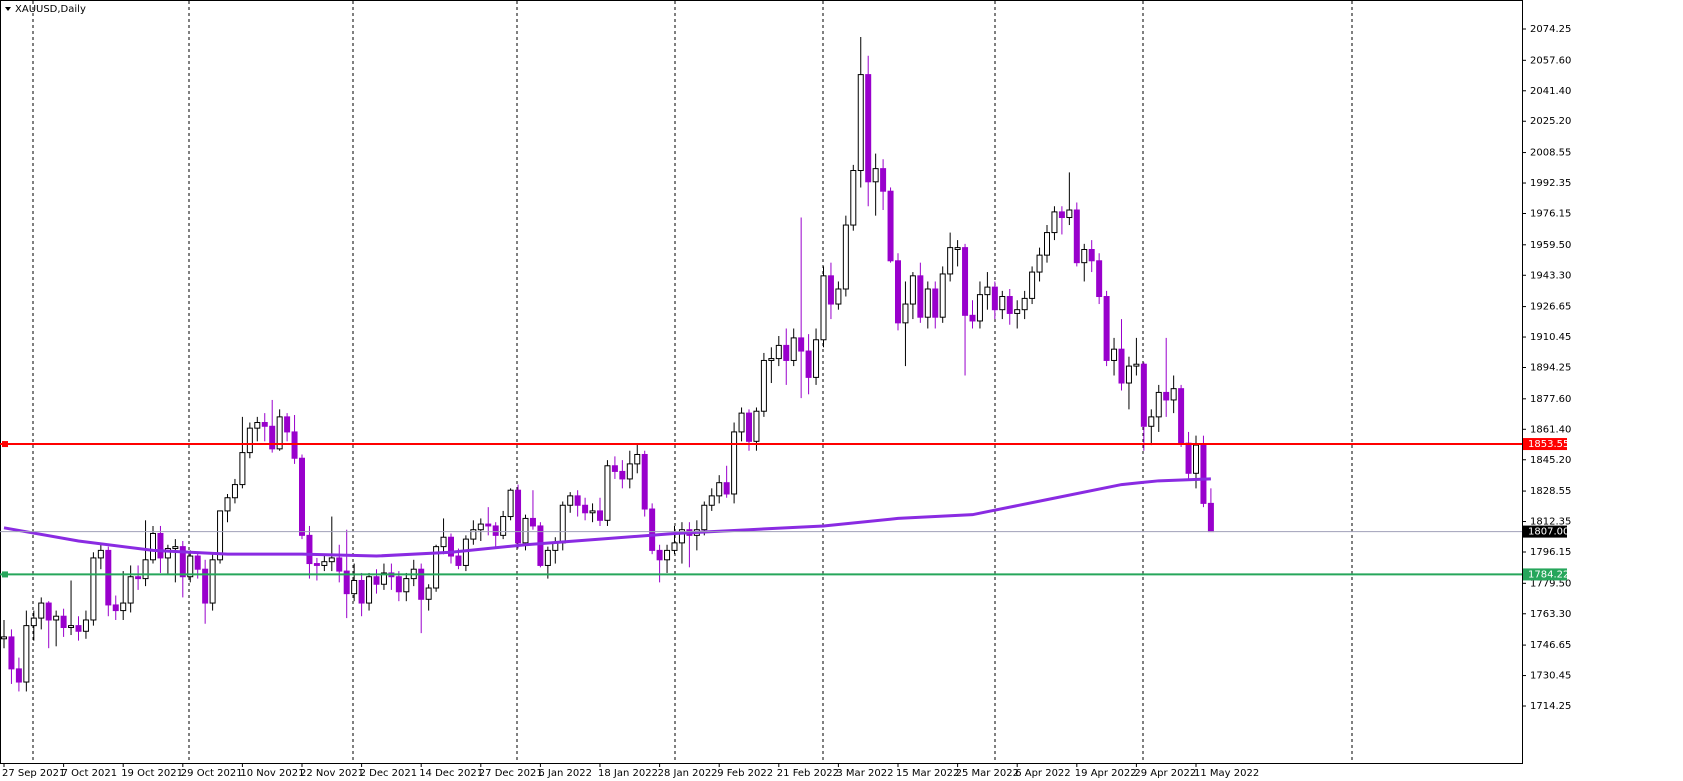 Image resolution: width=1683 pixels, height=781 pixels. I want to click on level-label: 1784.22, so click(1548, 574).